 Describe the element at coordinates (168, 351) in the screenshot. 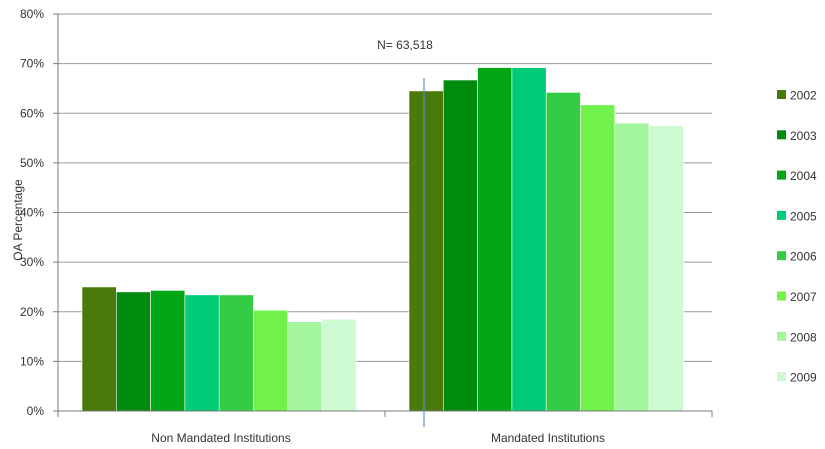

I see `bar-2004-non-mandated` at that location.